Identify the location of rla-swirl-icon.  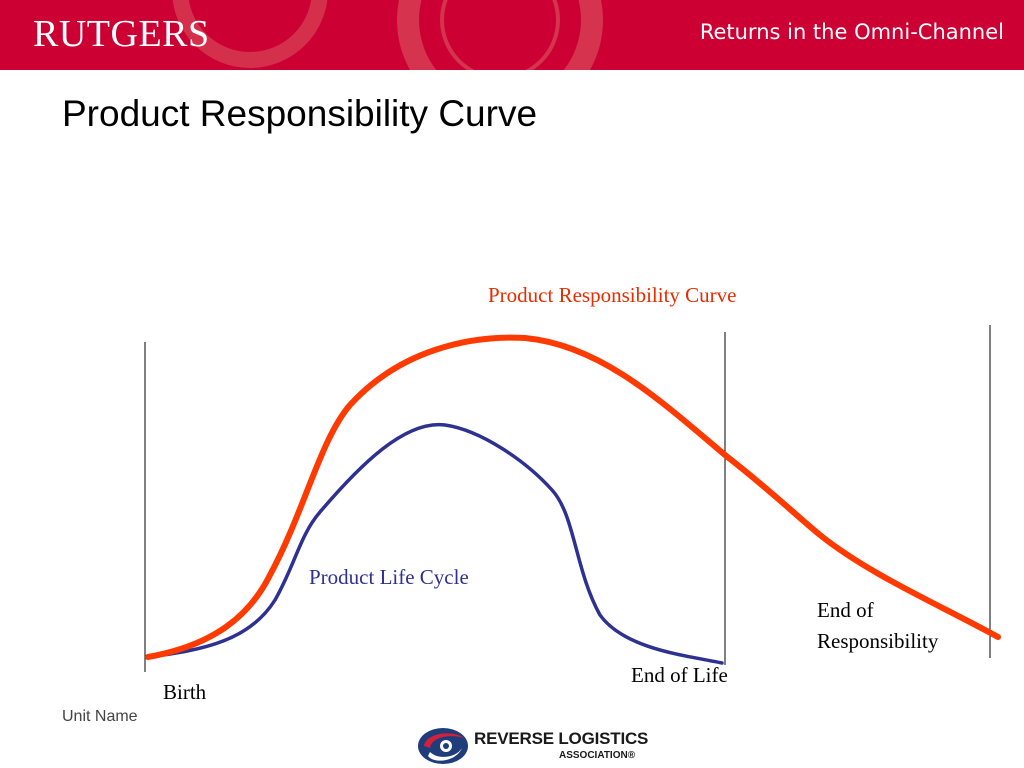
(443, 746).